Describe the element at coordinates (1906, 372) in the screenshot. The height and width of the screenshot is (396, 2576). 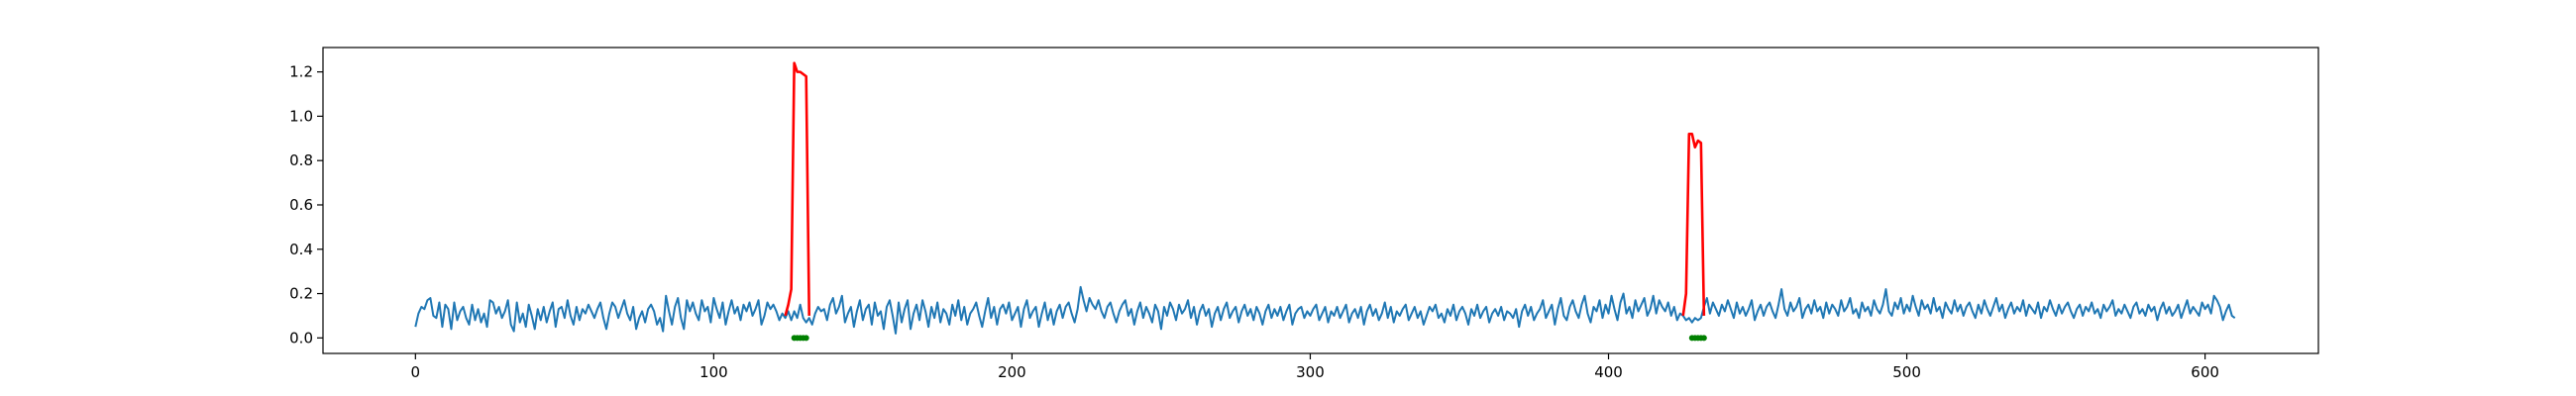
I see `x-tick-label: 500` at that location.